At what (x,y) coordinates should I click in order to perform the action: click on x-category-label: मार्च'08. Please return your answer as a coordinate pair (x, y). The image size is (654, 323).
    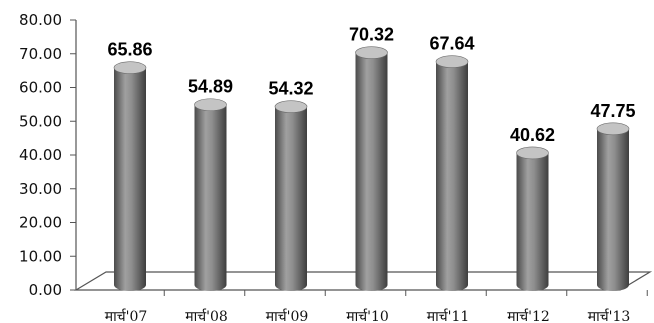
    Looking at the image, I should click on (206, 315).